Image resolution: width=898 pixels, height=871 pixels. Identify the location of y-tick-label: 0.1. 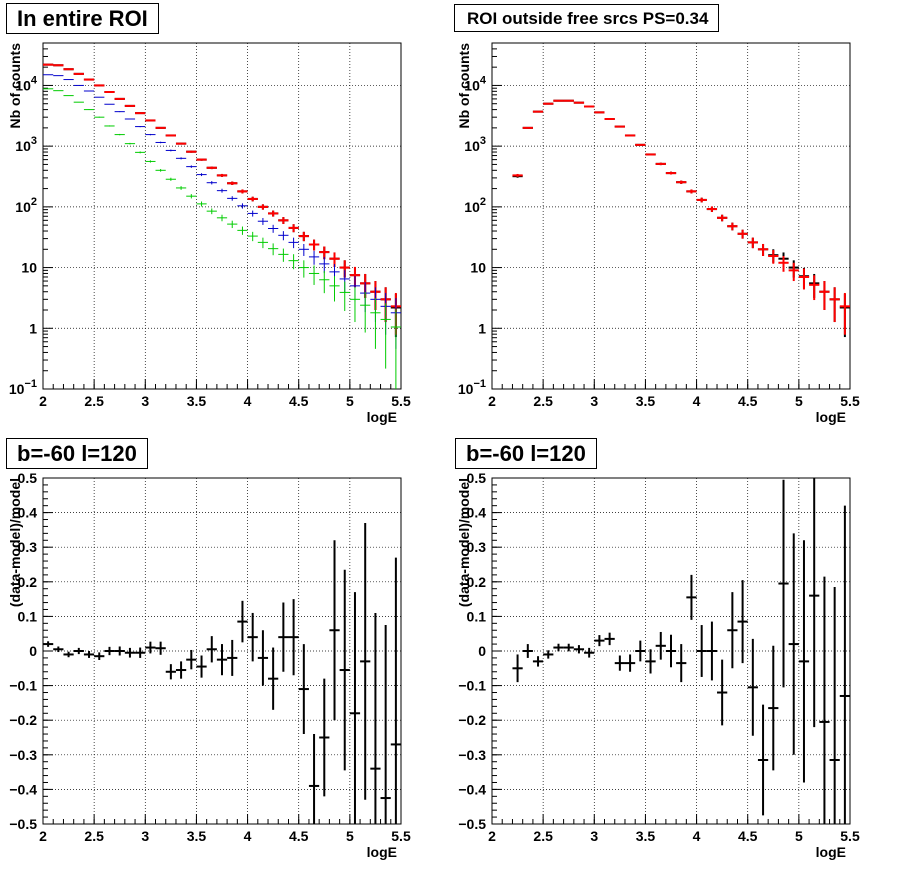
(477, 616).